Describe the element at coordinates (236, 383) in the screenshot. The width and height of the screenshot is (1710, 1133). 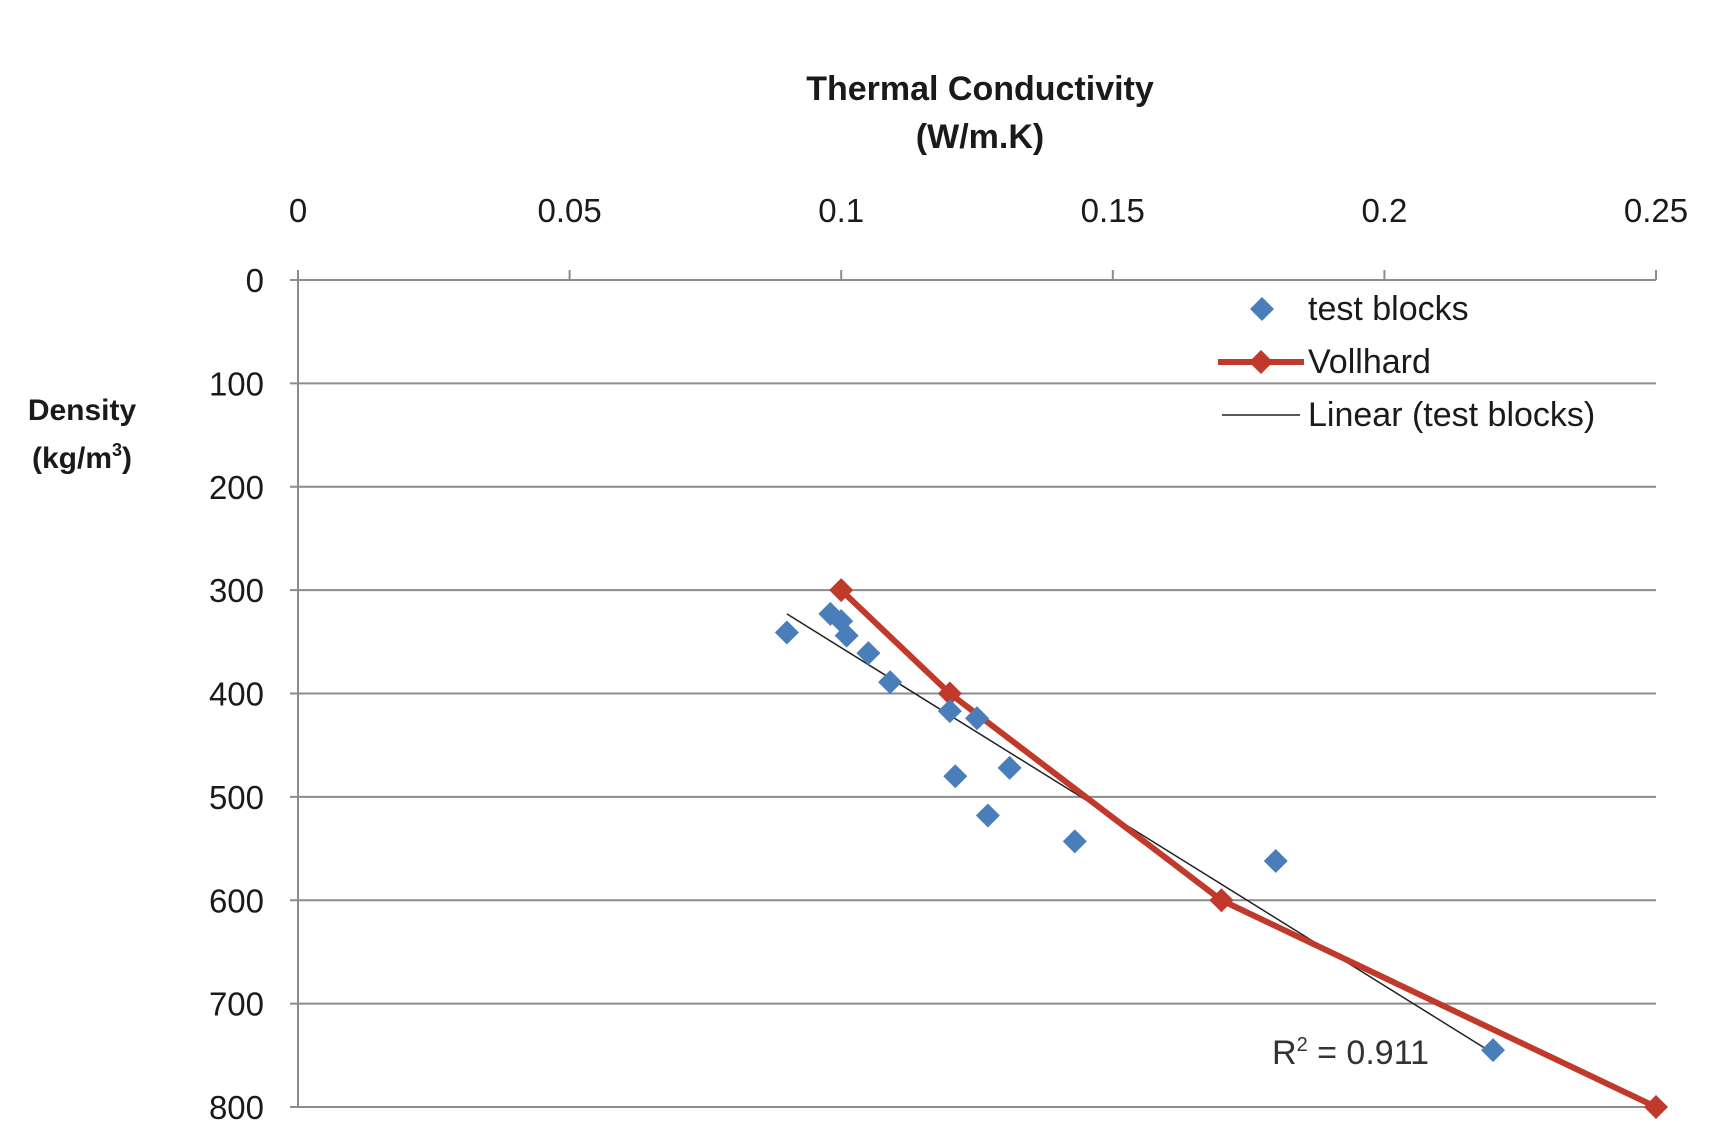
I see `y-tick-label: 100` at that location.